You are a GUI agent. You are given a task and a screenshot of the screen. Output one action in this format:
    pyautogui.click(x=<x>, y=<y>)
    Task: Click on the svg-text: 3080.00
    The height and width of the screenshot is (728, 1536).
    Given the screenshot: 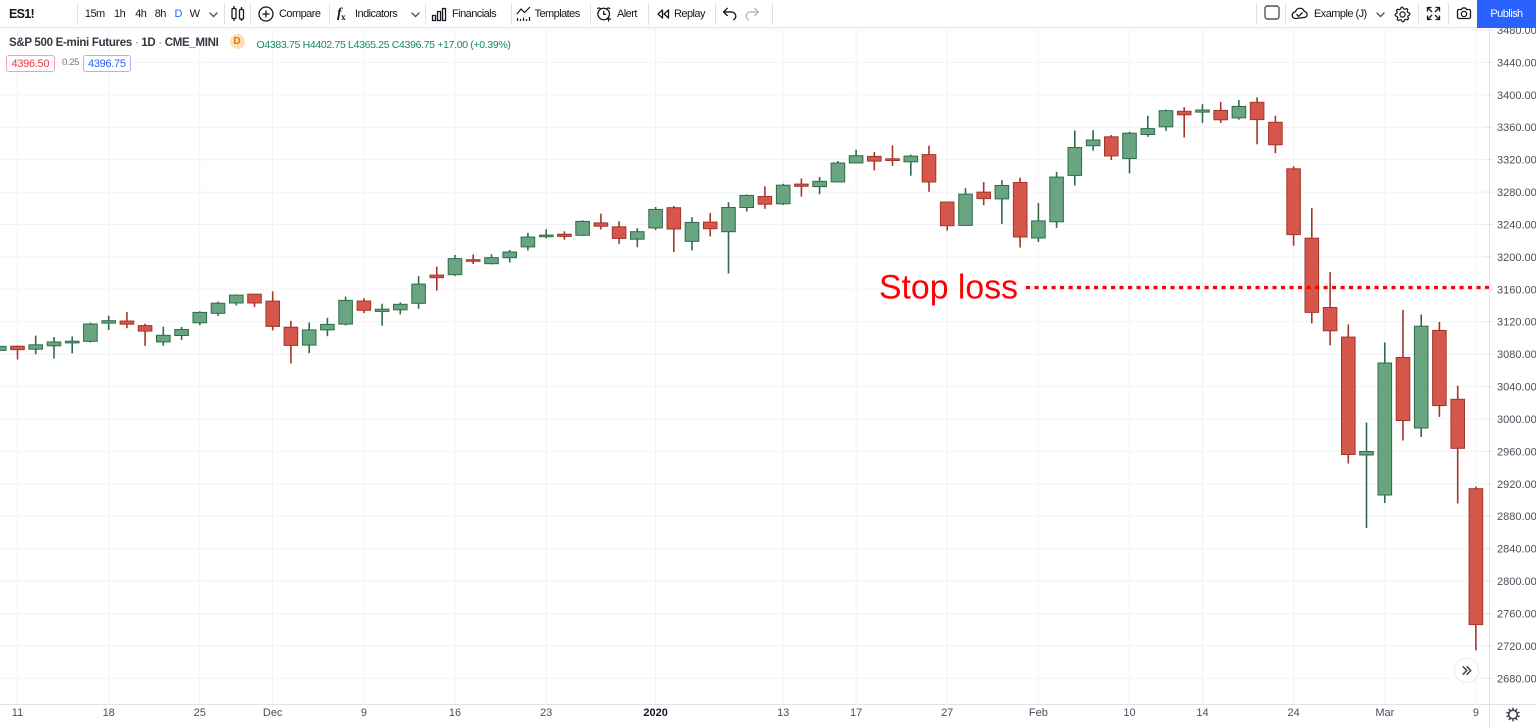 What is the action you would take?
    pyautogui.click(x=1516, y=355)
    